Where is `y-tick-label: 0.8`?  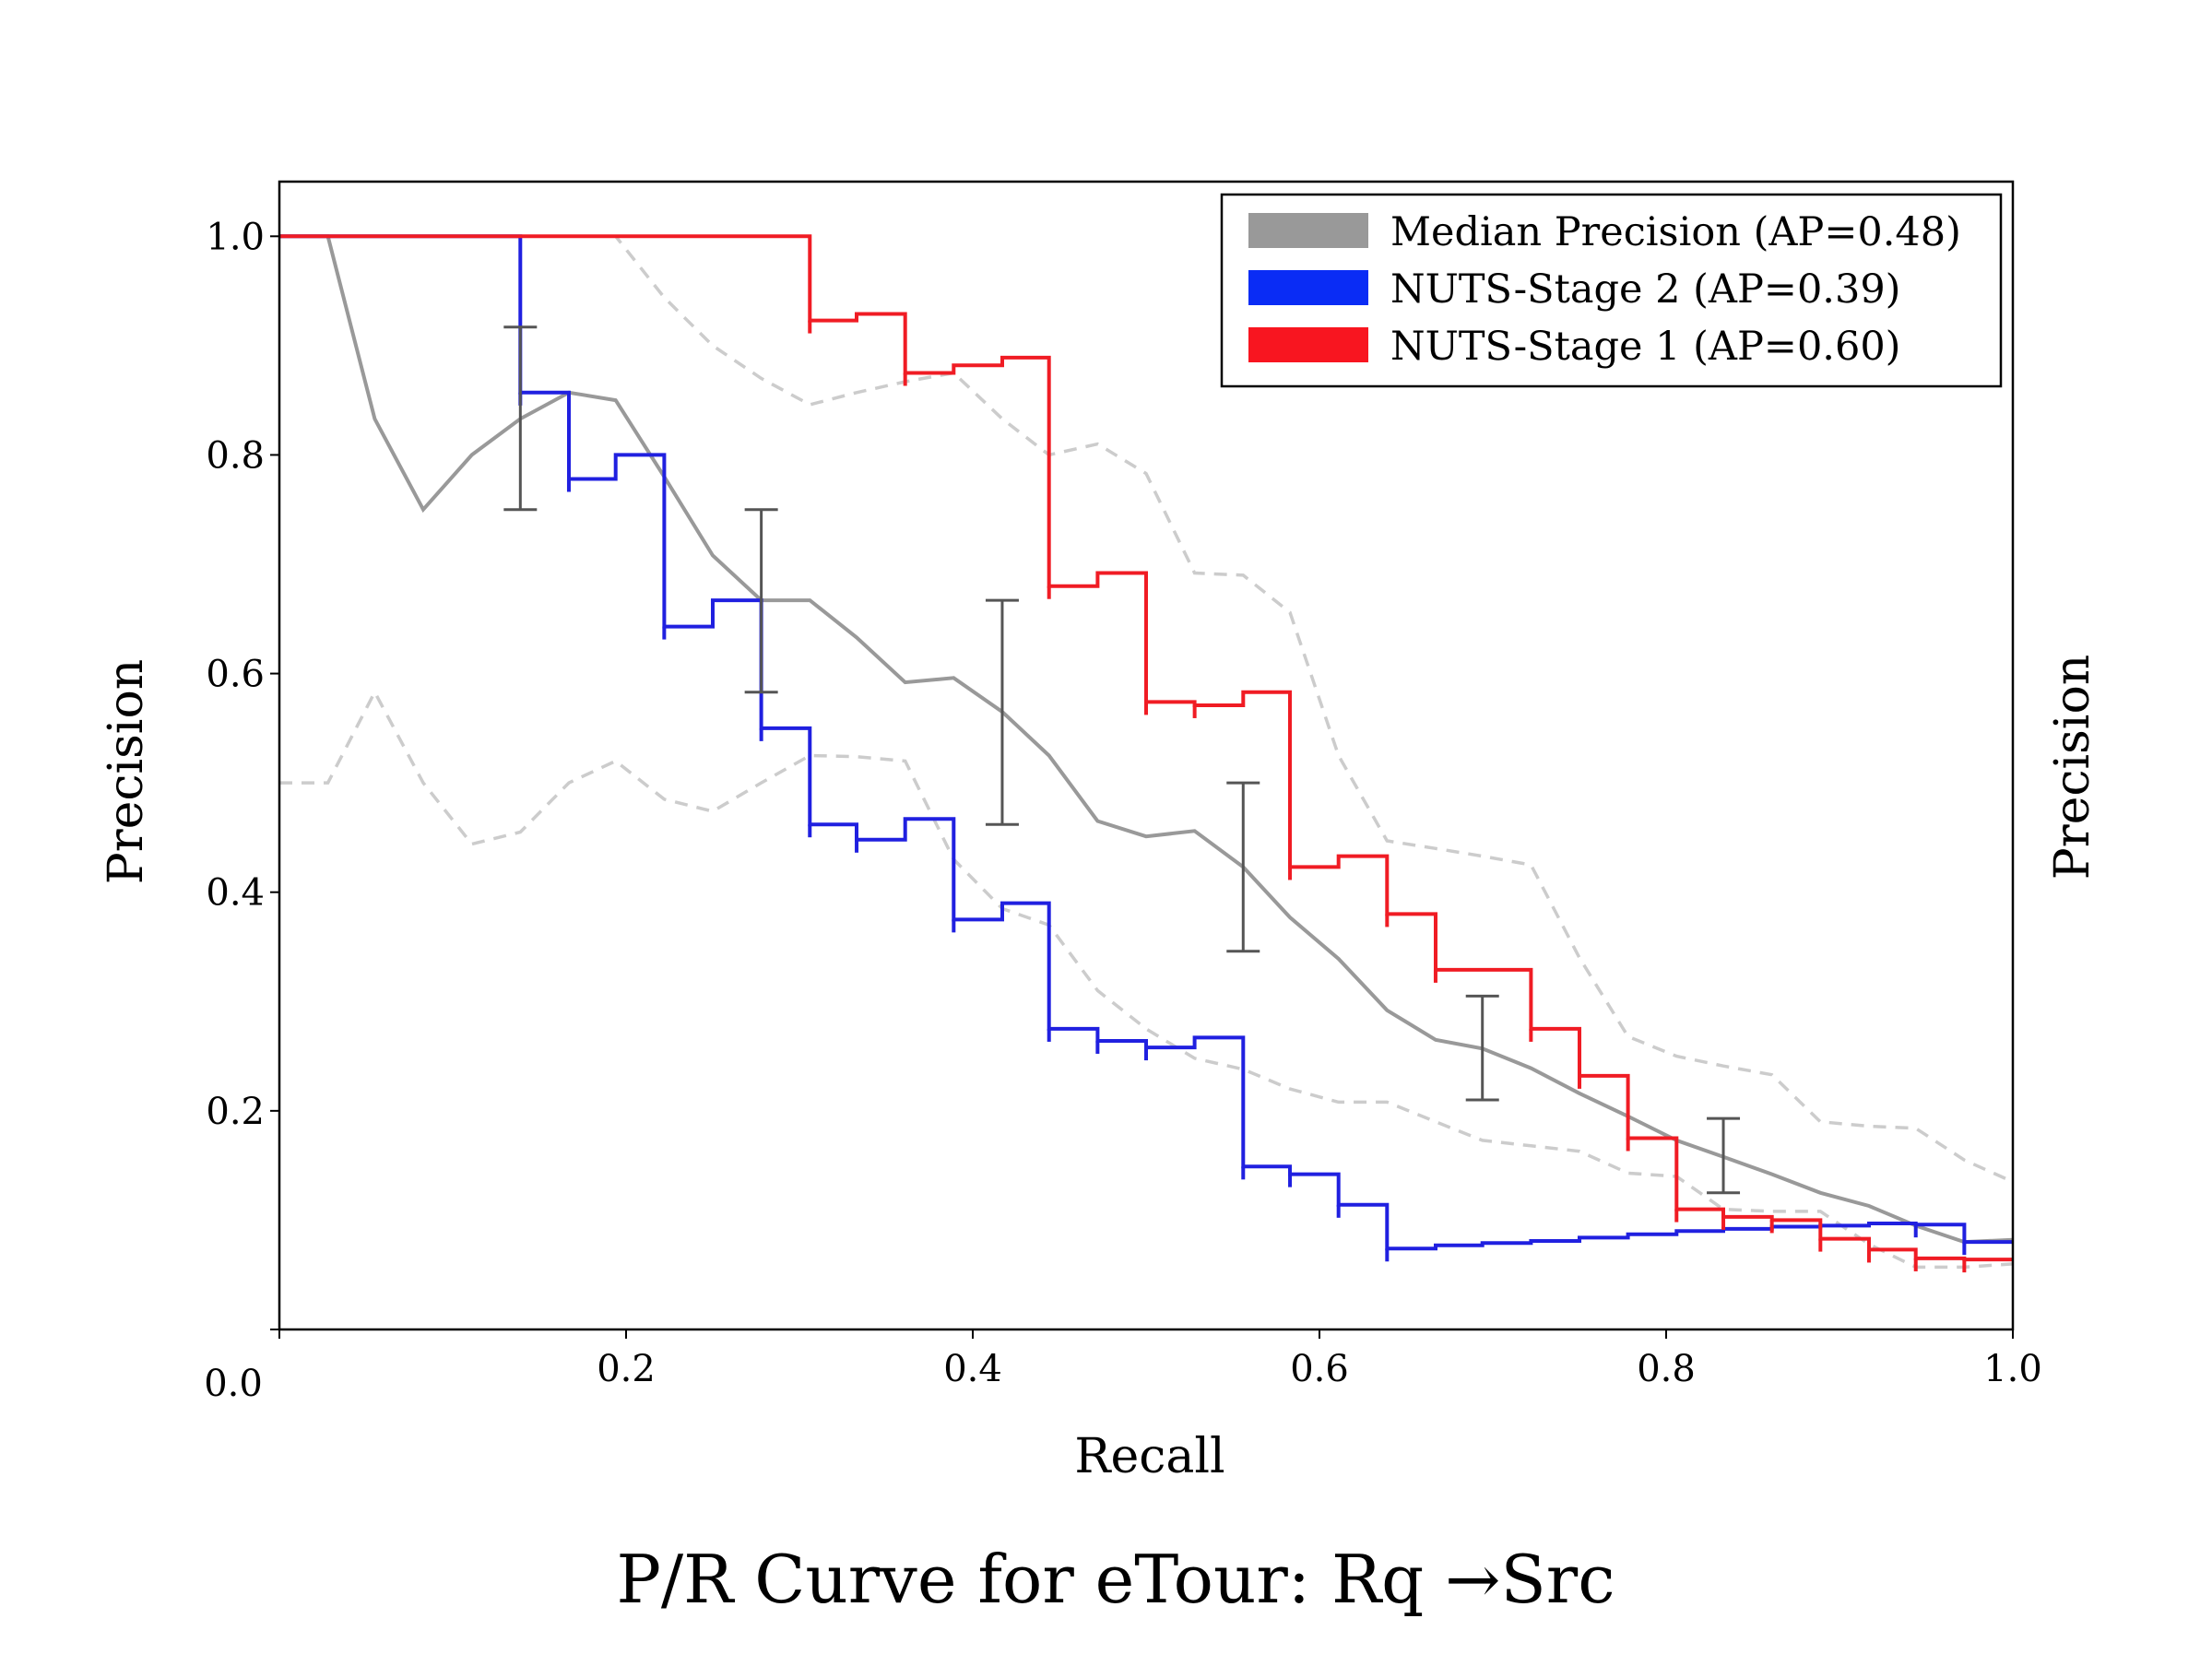 y-tick-label: 0.8 is located at coordinates (236, 455).